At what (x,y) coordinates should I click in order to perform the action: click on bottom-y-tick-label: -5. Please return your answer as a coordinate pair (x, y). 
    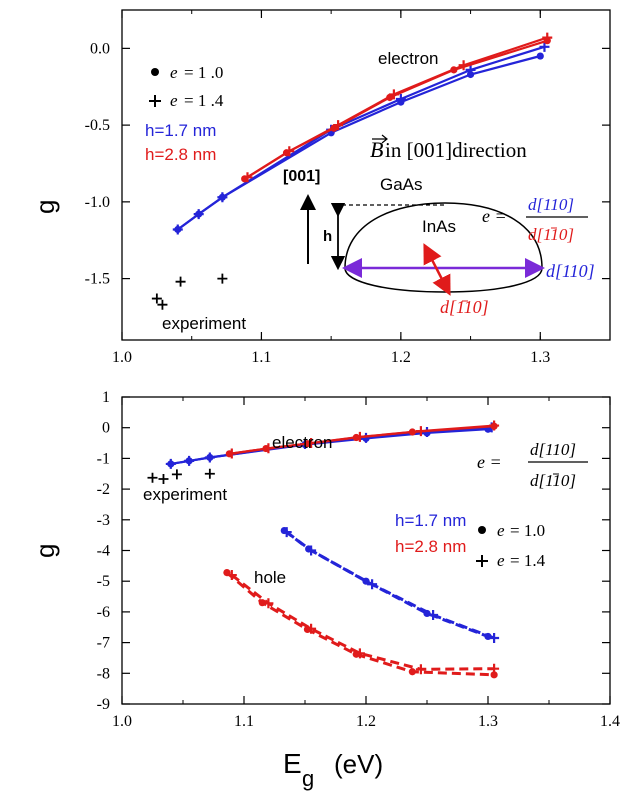
    Looking at the image, I should click on (103, 581).